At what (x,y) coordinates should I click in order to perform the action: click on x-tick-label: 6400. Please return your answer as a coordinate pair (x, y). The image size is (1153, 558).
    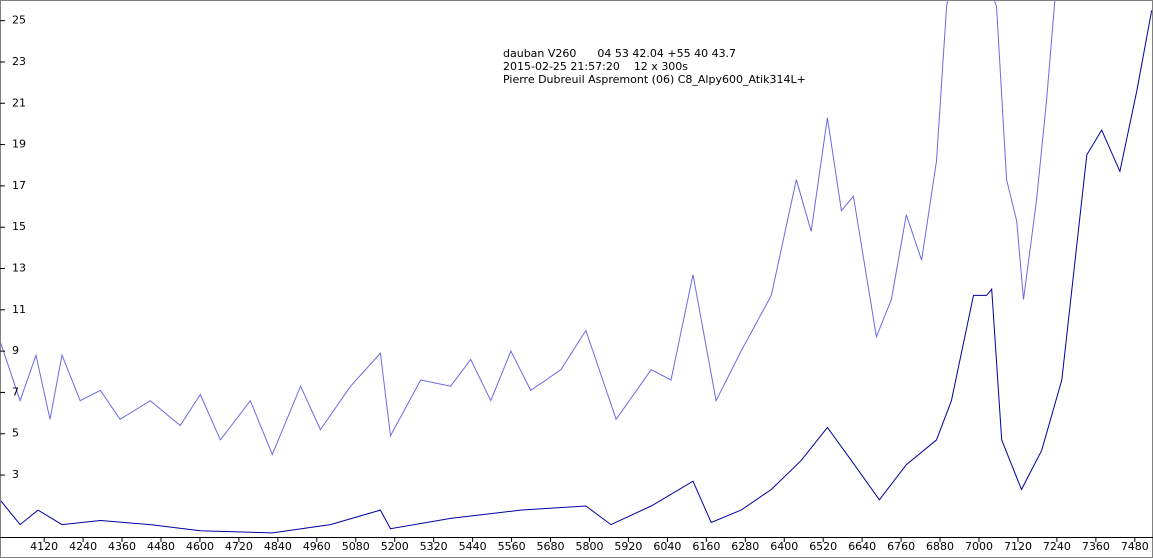
    Looking at the image, I should click on (784, 546).